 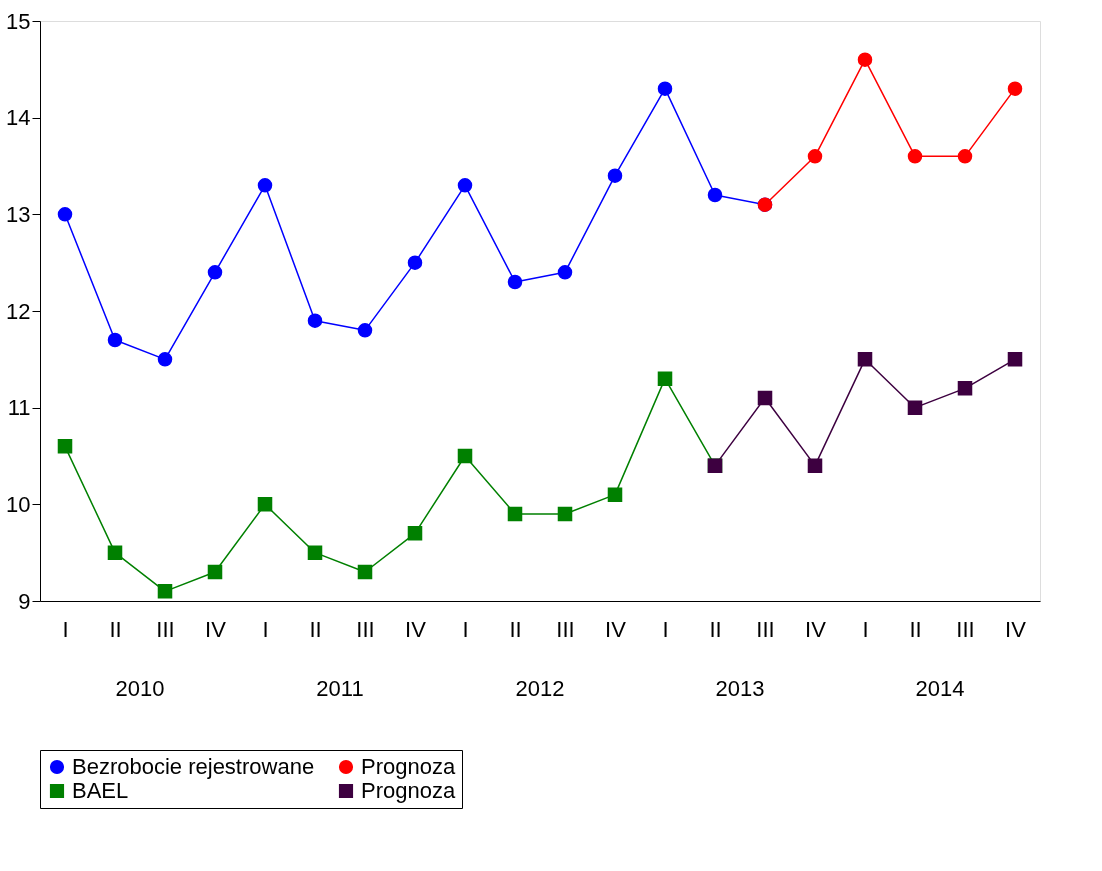 I want to click on text: 2014, so click(x=940, y=688).